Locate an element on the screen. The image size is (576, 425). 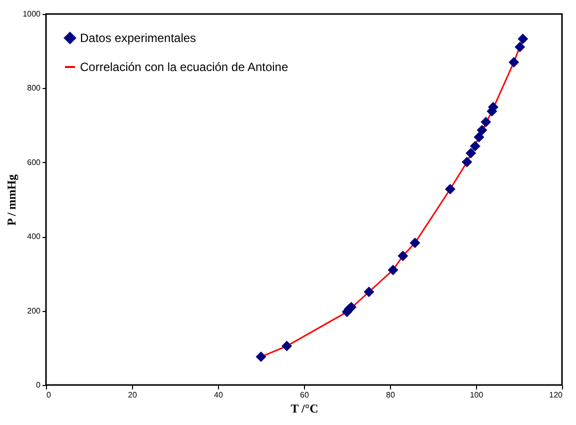
y-tick-label: 200 is located at coordinates (34, 311).